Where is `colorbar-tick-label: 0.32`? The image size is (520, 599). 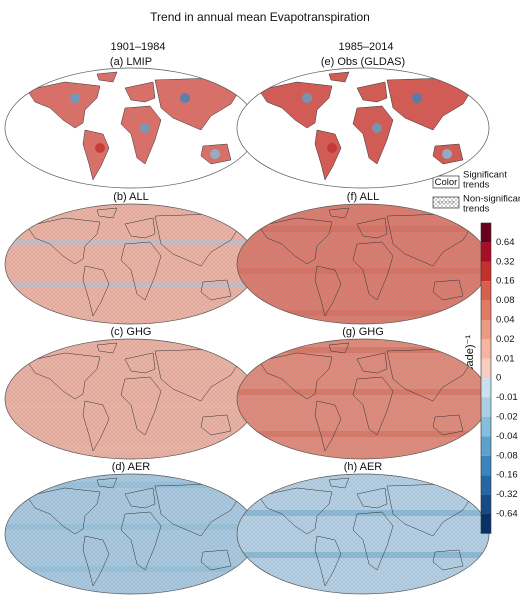
colorbar-tick-label: 0.32 is located at coordinates (505, 261).